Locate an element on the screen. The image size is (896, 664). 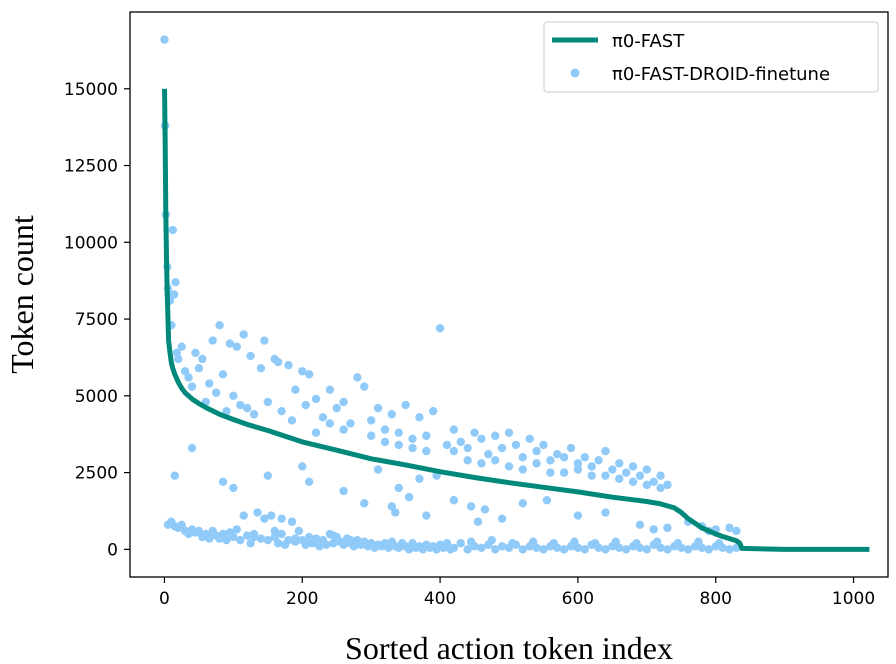
y-tick-label: 5000 is located at coordinates (96, 397).